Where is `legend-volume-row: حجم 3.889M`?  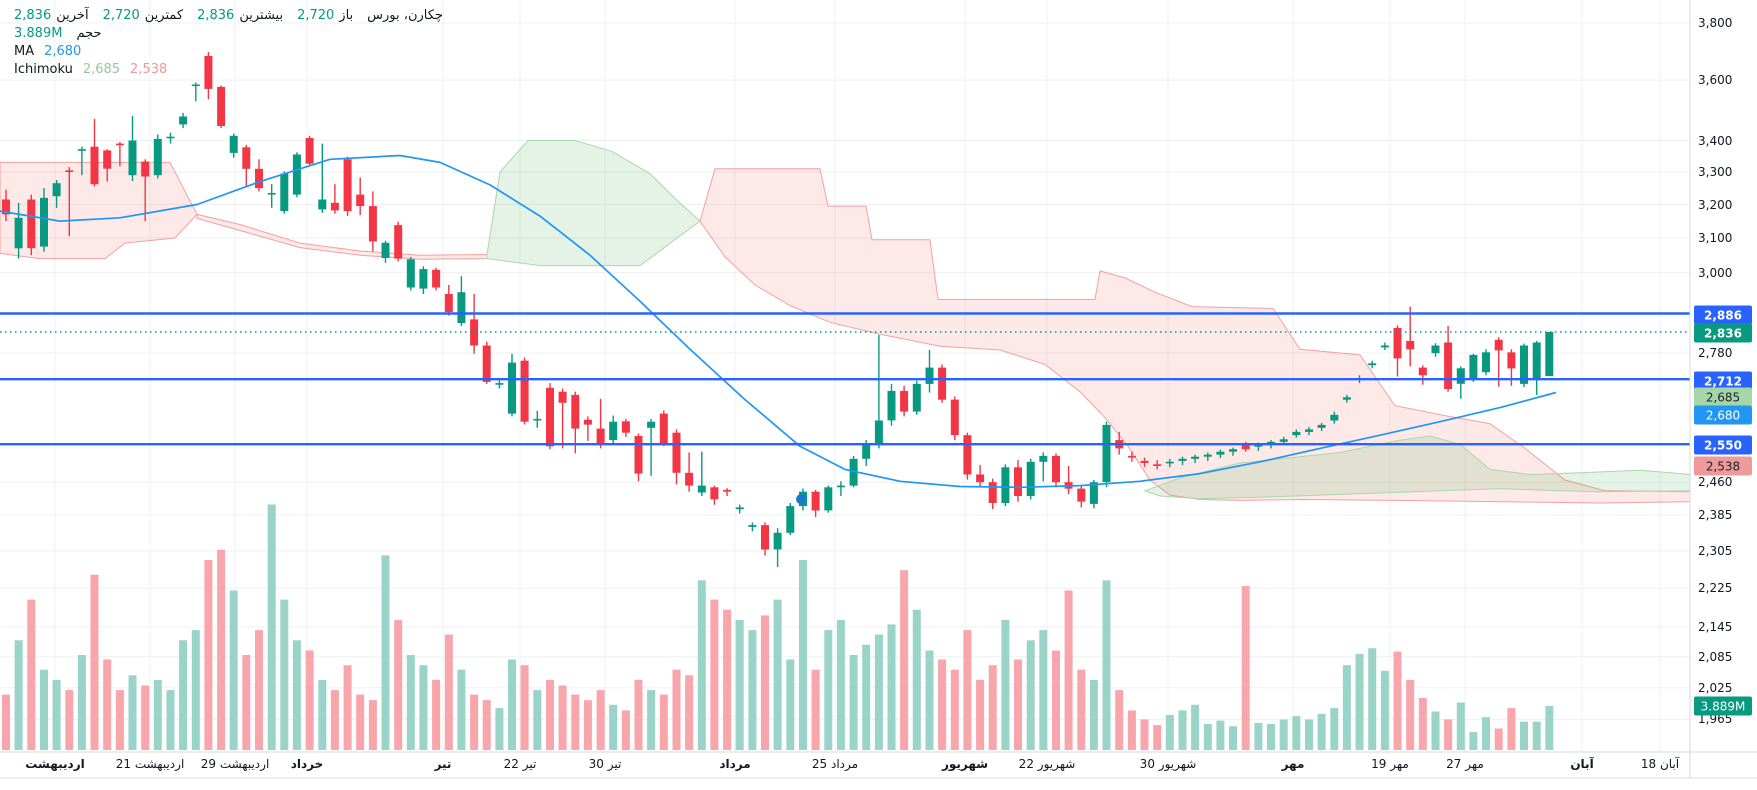 legend-volume-row: حجم 3.889M is located at coordinates (58, 33).